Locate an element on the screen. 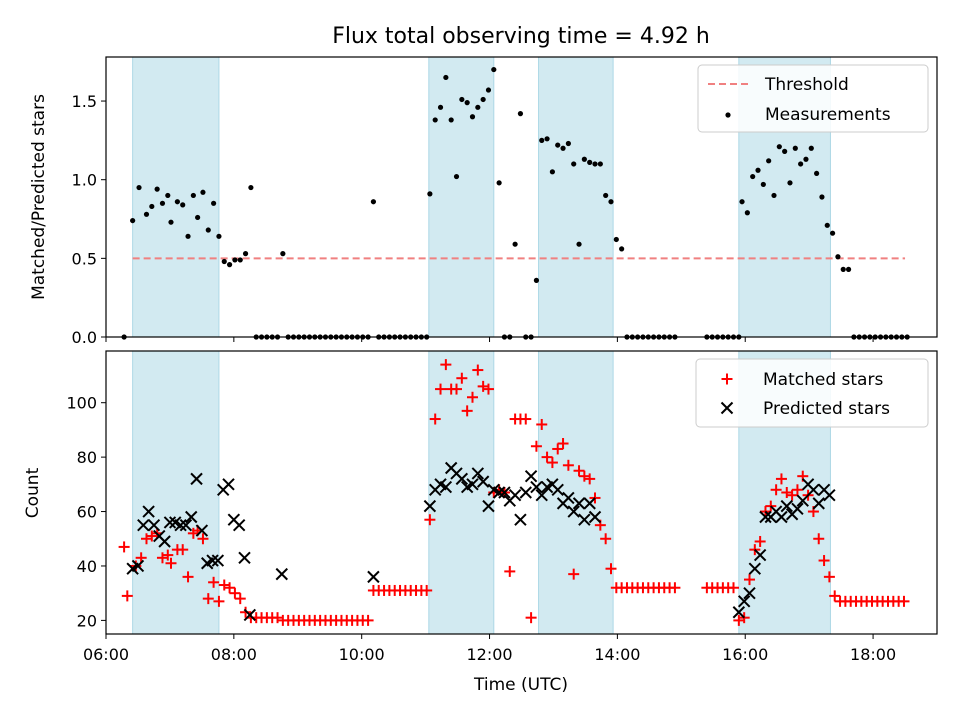 The width and height of the screenshot is (960, 720). legend-predicted-label: Predicted stars is located at coordinates (826, 409).